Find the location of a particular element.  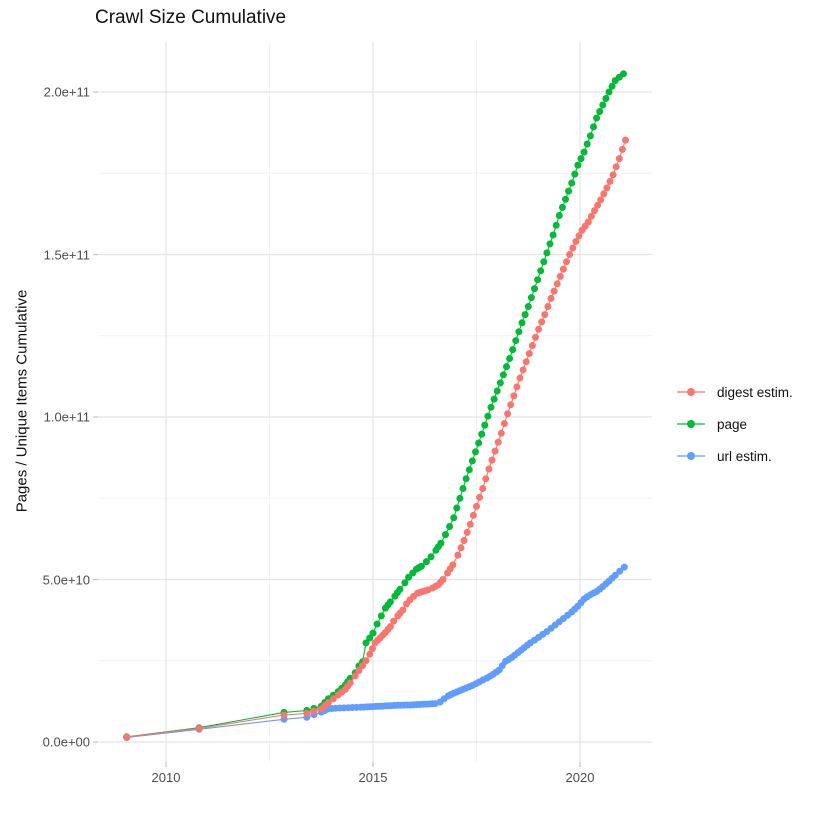

x-tick-label-2010: 2010 is located at coordinates (166, 777).